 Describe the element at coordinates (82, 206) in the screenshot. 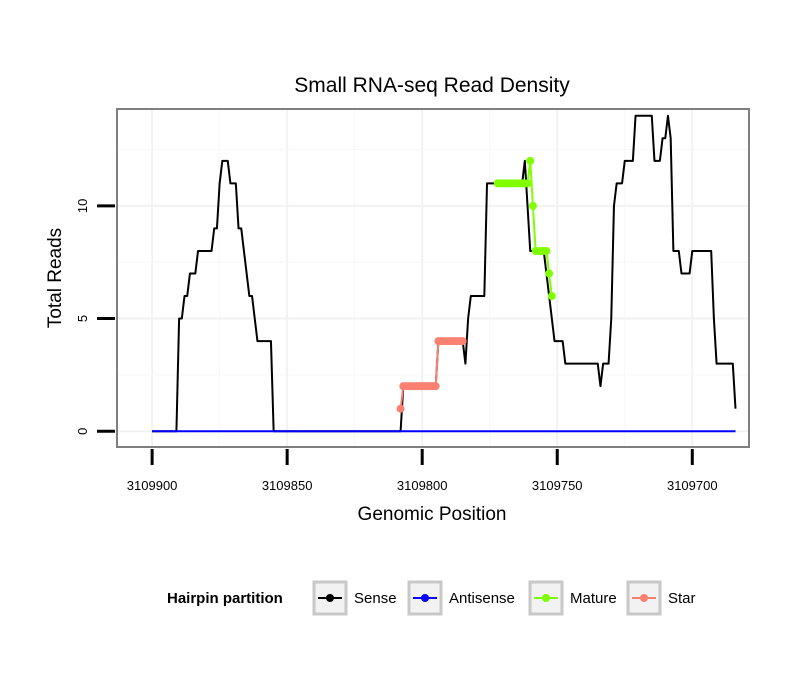

I see `y-tick-label: 10` at that location.